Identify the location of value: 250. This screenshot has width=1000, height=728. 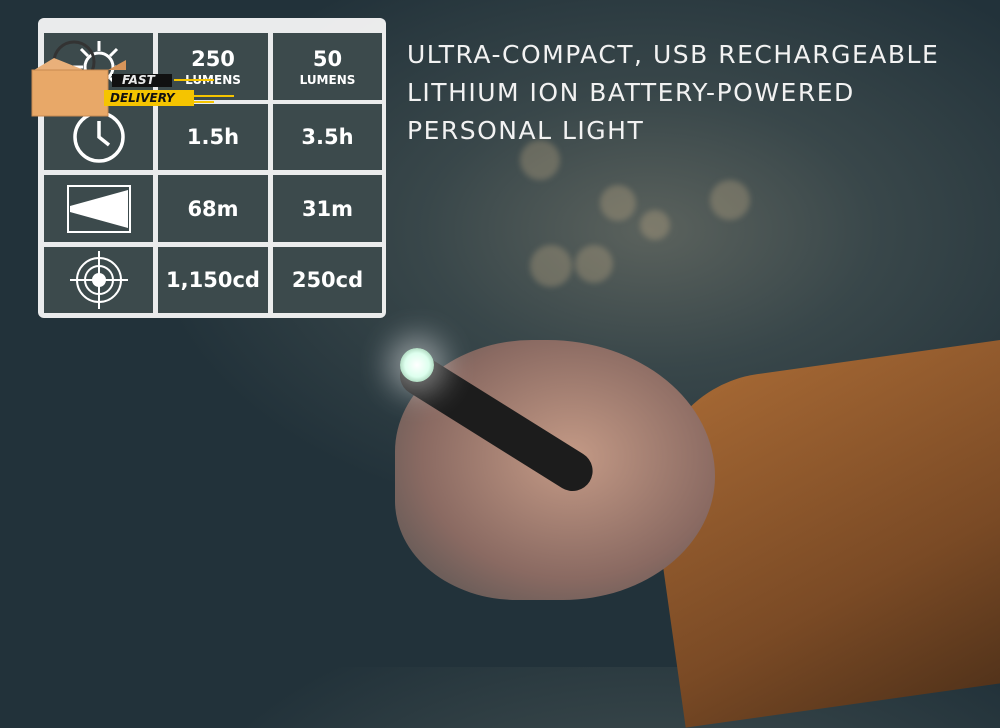
(213, 58).